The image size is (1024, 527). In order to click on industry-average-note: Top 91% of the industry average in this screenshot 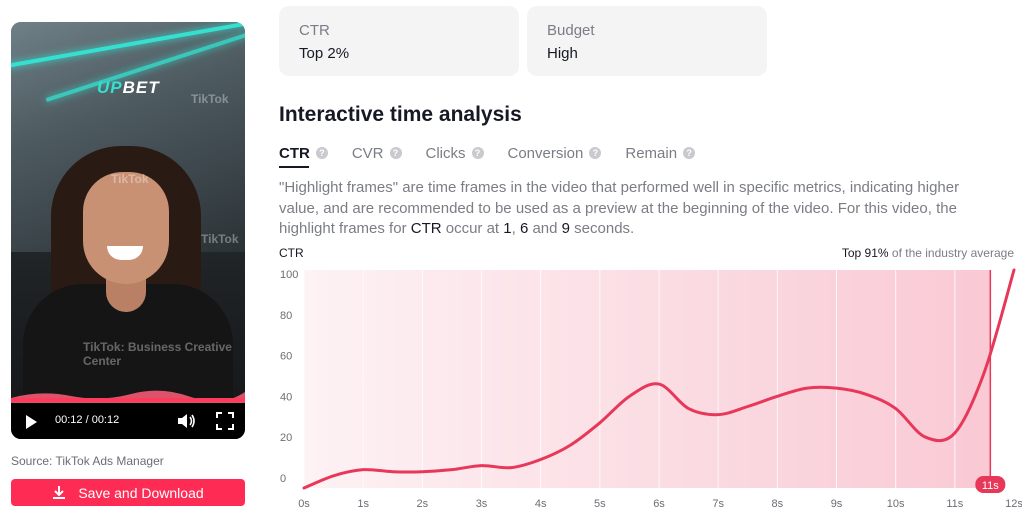, I will do `click(928, 253)`.